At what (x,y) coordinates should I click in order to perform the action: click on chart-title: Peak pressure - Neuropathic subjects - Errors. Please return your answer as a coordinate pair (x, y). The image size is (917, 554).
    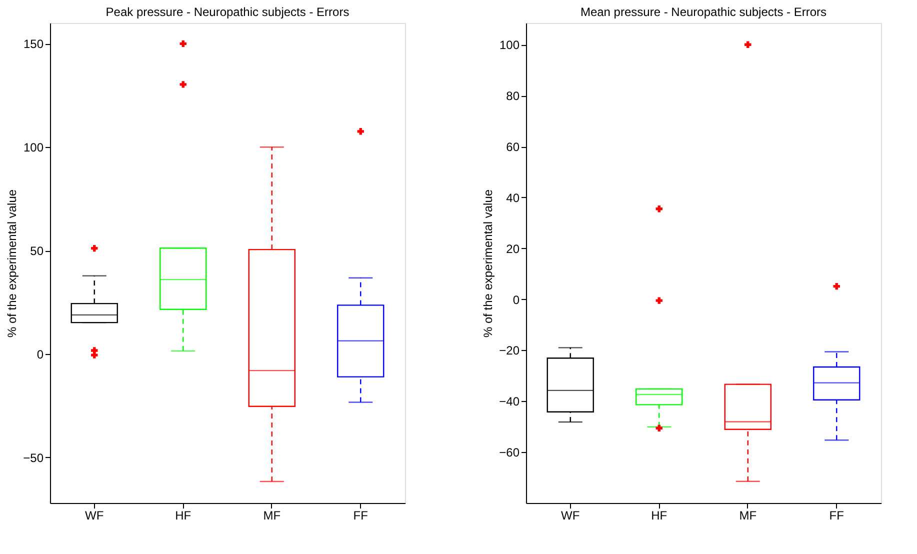
    Looking at the image, I should click on (228, 12).